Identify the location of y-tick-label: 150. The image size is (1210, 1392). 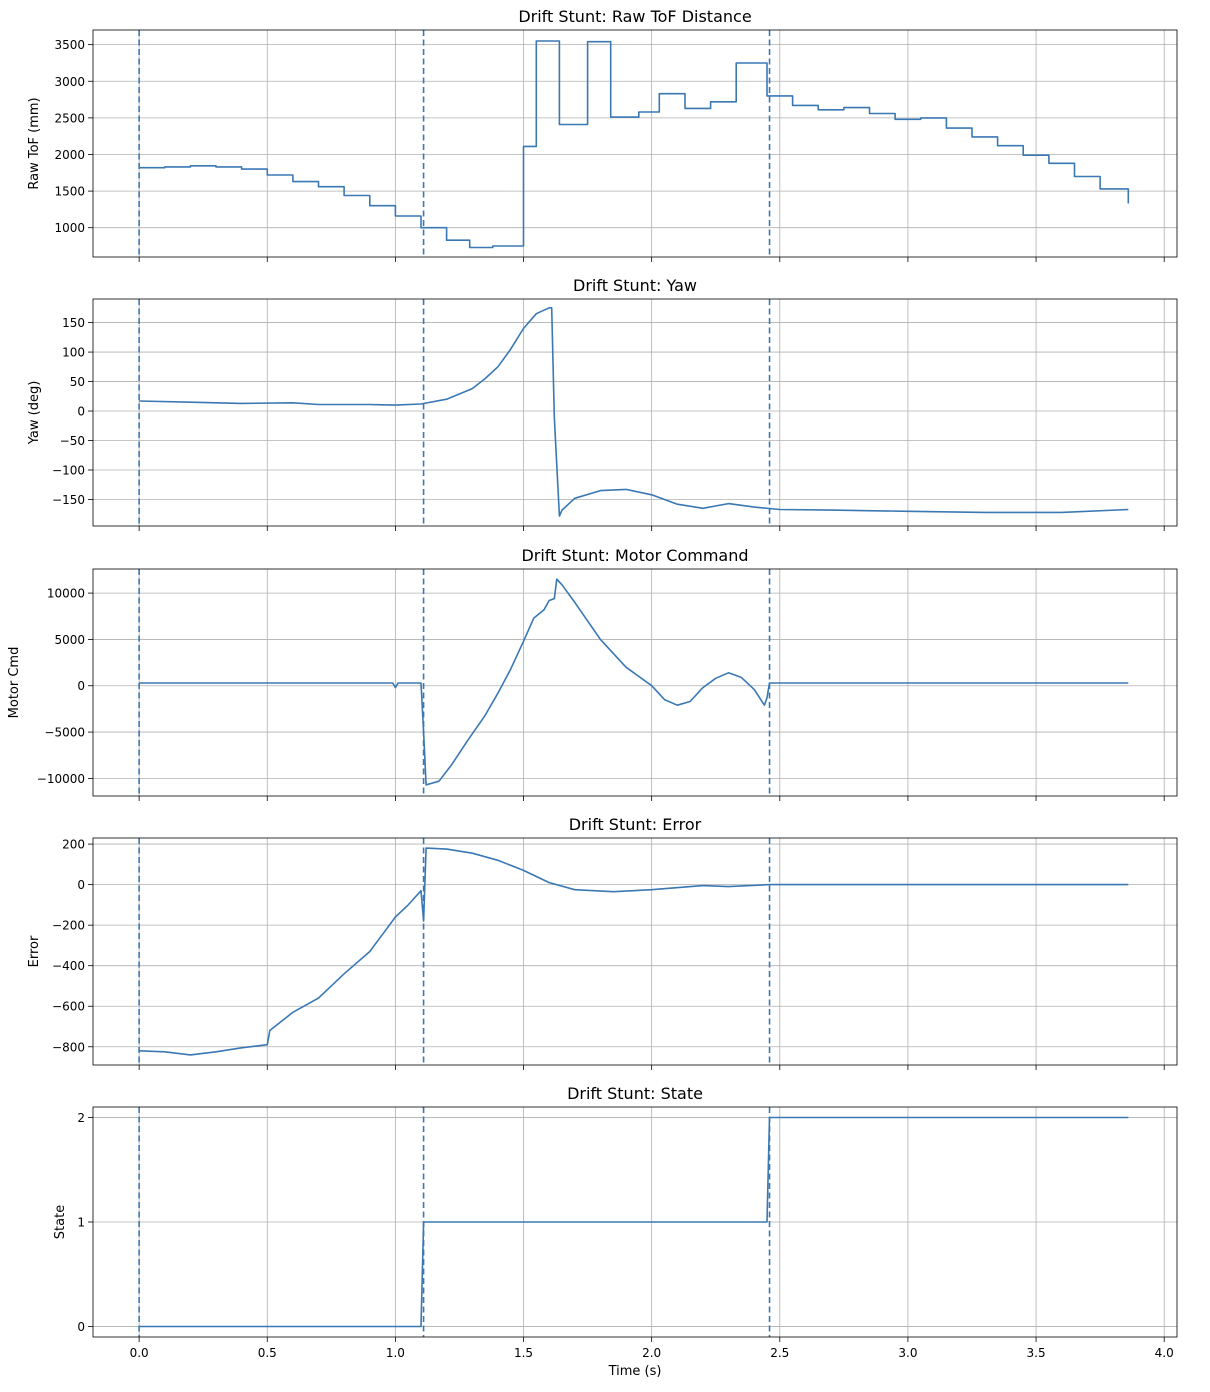
(73, 323).